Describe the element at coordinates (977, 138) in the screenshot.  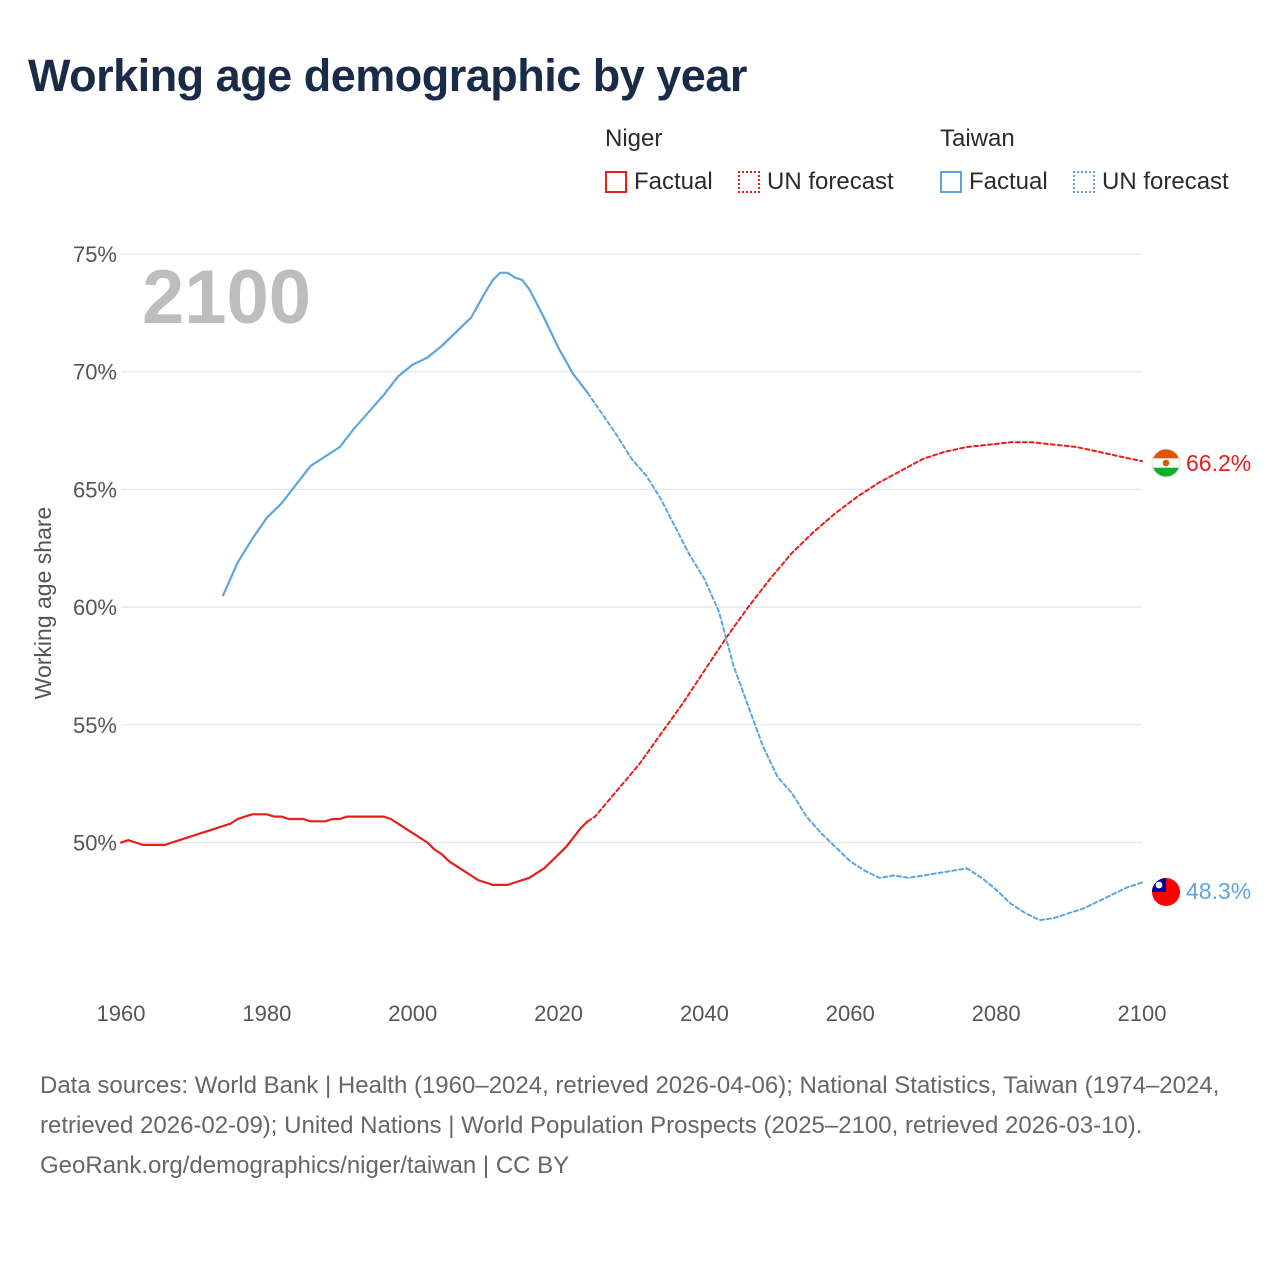
I see `legend-group-taiwan-title: Taiwan` at that location.